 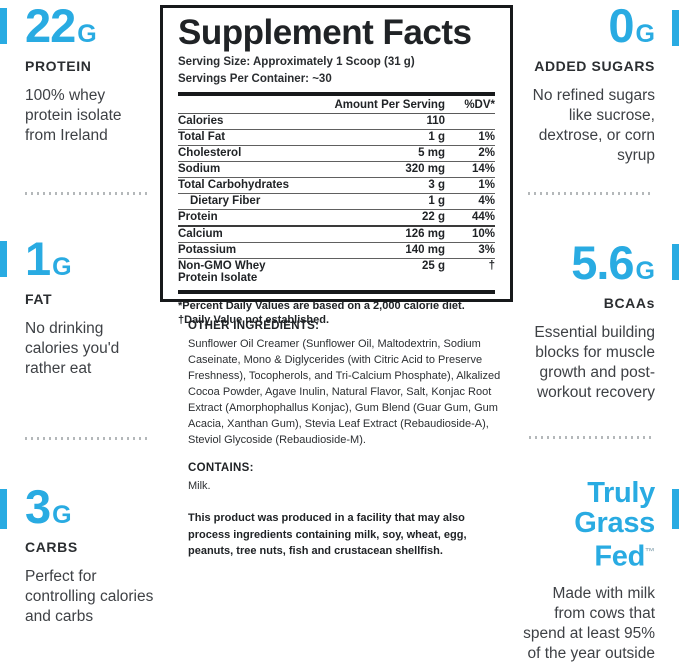 What do you see at coordinates (198, 217) in the screenshot?
I see `nutrient-name: Protein` at bounding box center [198, 217].